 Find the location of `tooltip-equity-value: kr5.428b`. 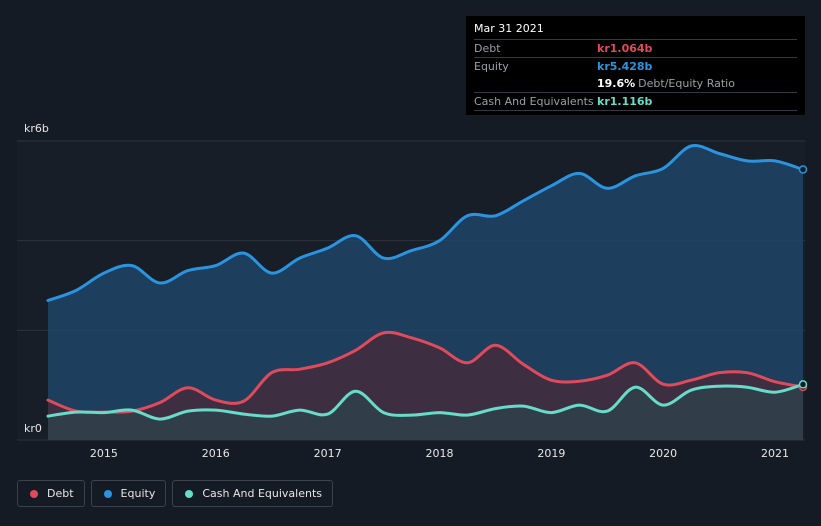

tooltip-equity-value: kr5.428b is located at coordinates (625, 66).